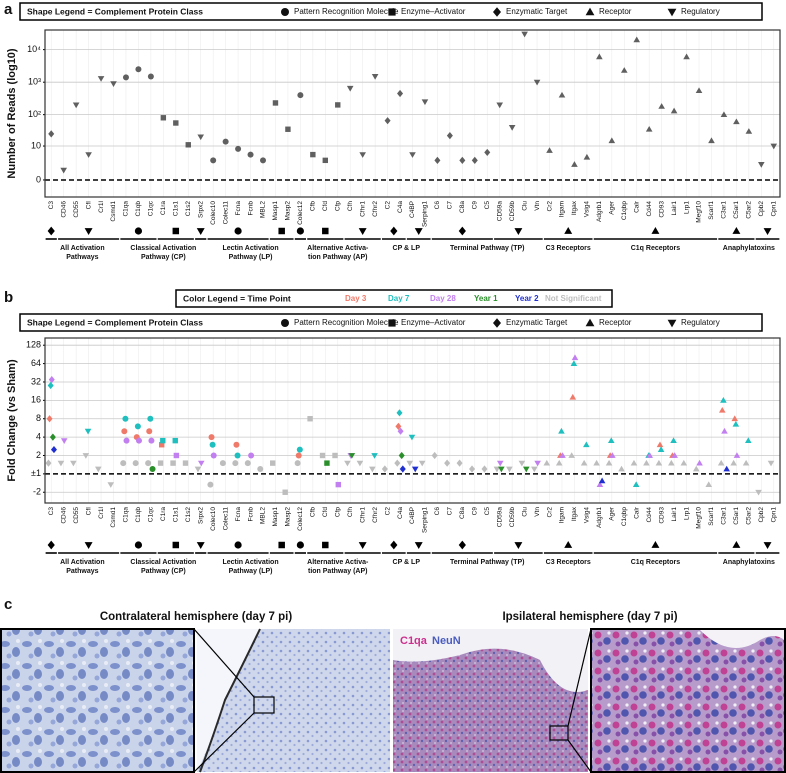 This screenshot has height=773, width=786. Describe the element at coordinates (300, 519) in the screenshot. I see `x-tick-label: Colec12` at that location.